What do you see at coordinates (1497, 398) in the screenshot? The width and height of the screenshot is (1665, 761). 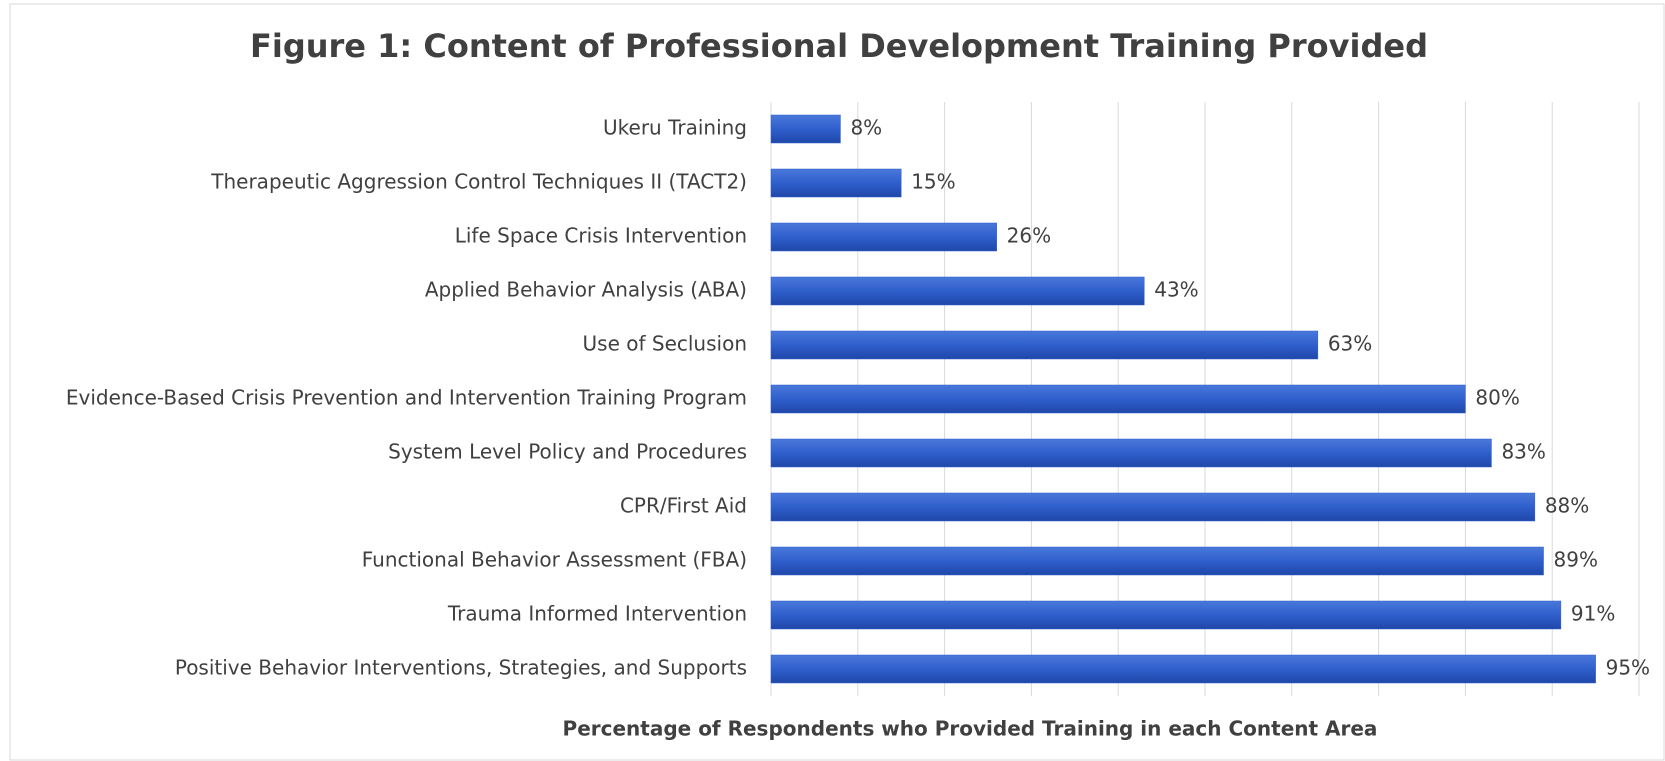 I see `data-label: 80%` at bounding box center [1497, 398].